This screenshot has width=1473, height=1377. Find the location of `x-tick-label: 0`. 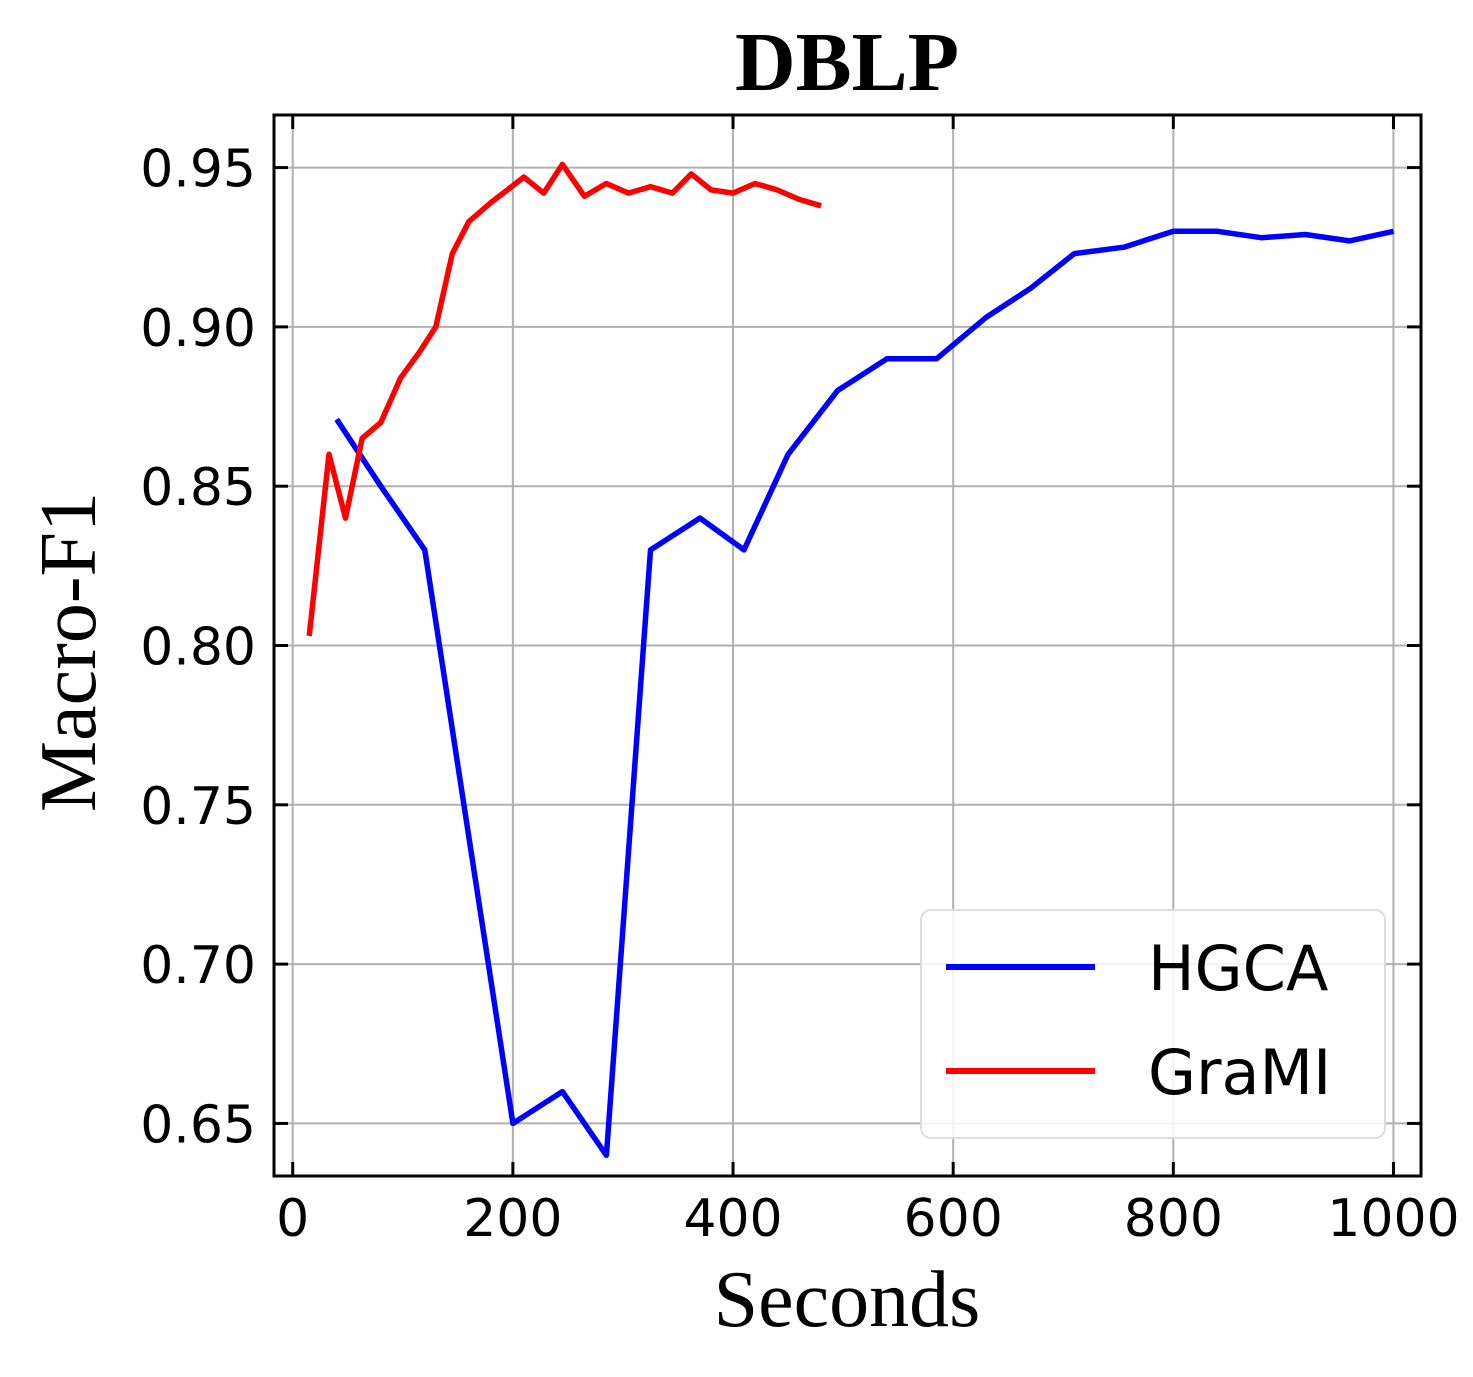

x-tick-label: 0 is located at coordinates (292, 1219).